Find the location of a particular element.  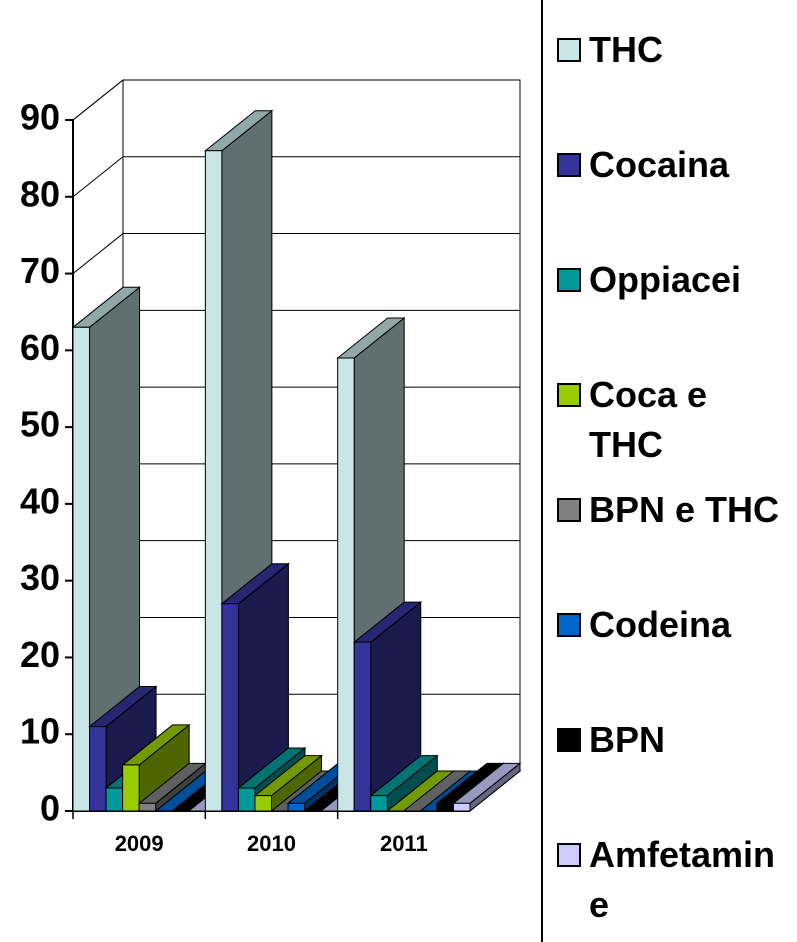

x-tick-label: 2011 is located at coordinates (404, 843).